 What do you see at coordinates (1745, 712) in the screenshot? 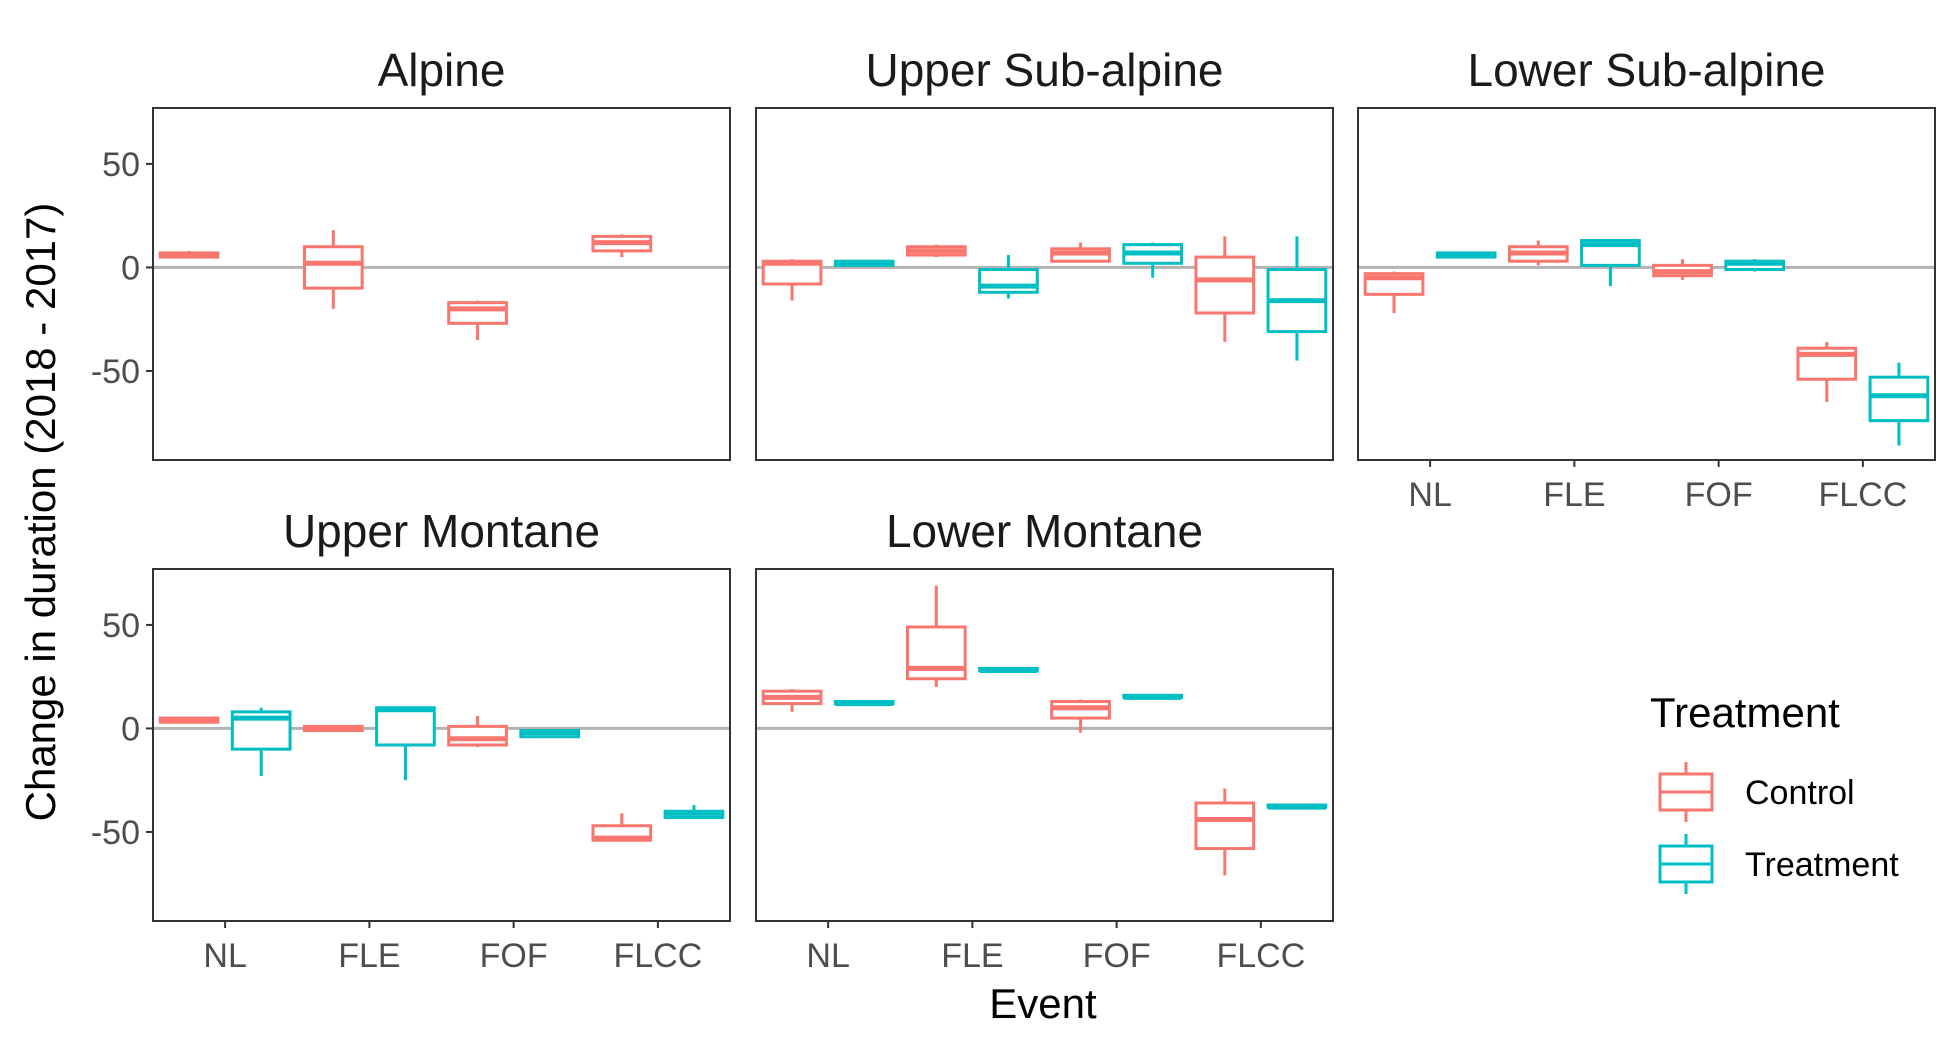
I see `legend-title: Treatment` at bounding box center [1745, 712].